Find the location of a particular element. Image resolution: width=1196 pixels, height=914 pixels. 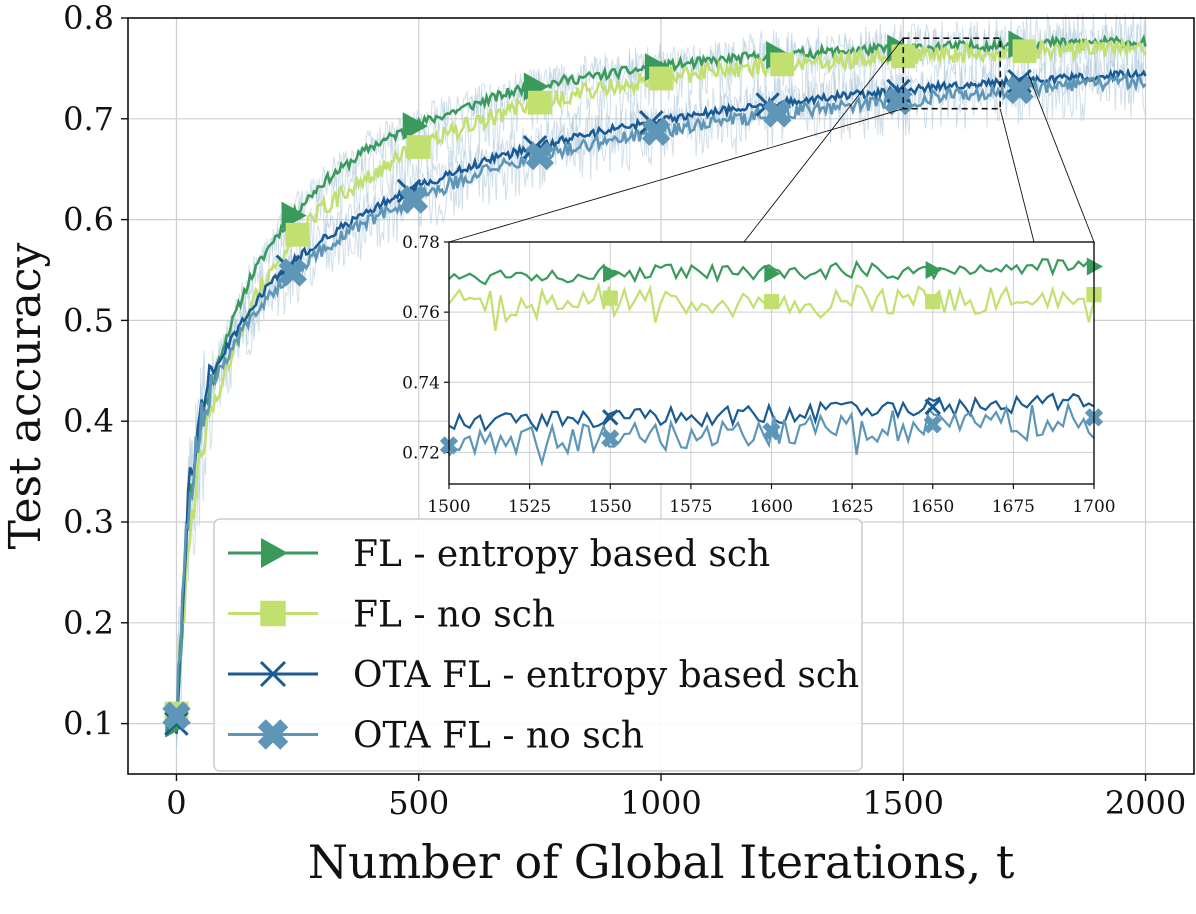

inset-y-tick-label: 0.76 is located at coordinates (421, 313).